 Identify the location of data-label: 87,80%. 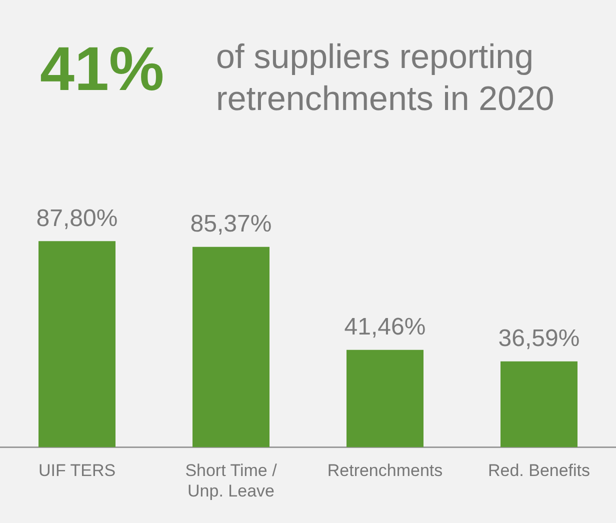
(77, 218).